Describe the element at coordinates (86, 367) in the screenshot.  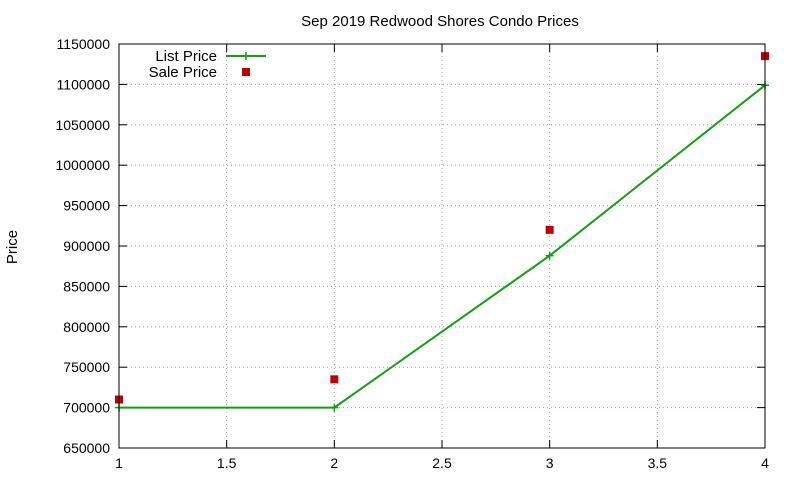
I see `y-tick-label: 750000` at that location.